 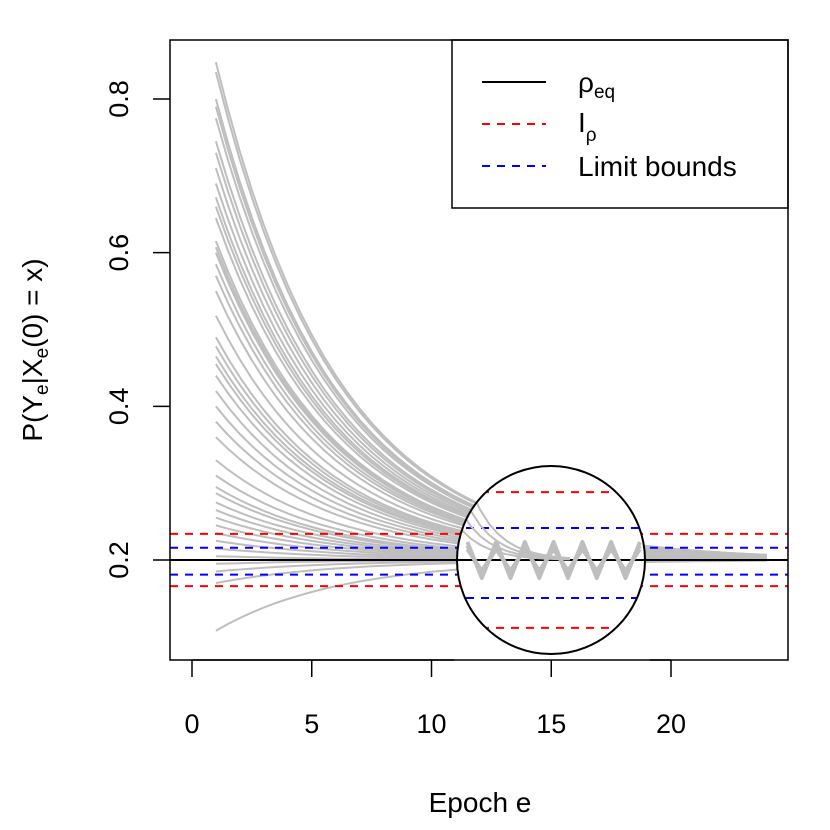 I want to click on inset-border, so click(x=551, y=560).